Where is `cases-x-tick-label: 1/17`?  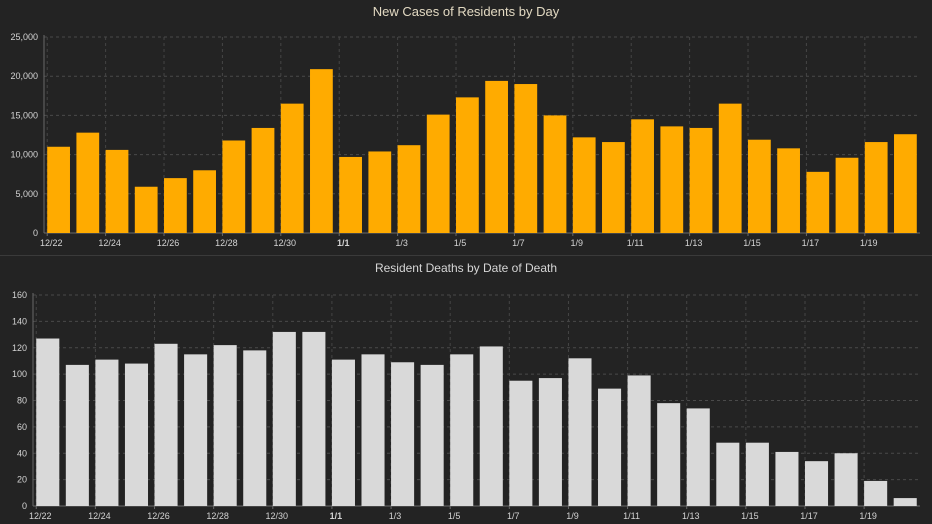
cases-x-tick-label: 1/17 is located at coordinates (811, 243).